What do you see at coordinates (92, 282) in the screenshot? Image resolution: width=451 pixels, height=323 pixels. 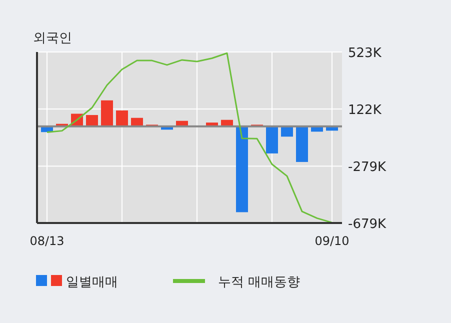 I see `legend-label: 일별매매` at bounding box center [92, 282].